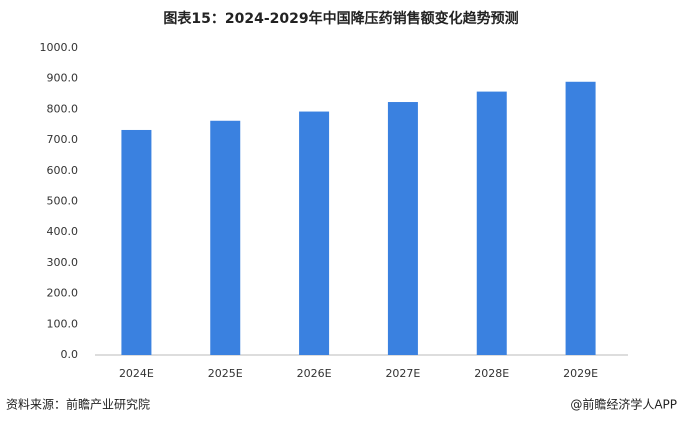 The image size is (683, 425). Describe the element at coordinates (63, 78) in the screenshot. I see `y-tick-label: 900.0` at that location.